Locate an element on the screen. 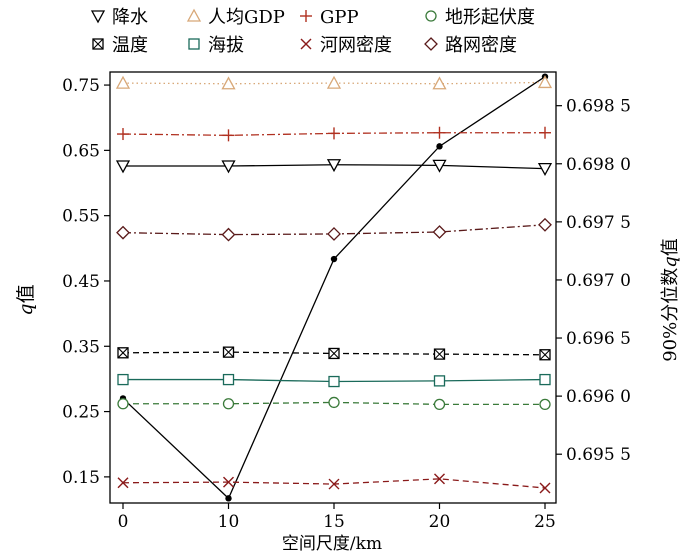 The width and height of the screenshot is (700, 560). legend-item-4: 温度 is located at coordinates (120, 45).